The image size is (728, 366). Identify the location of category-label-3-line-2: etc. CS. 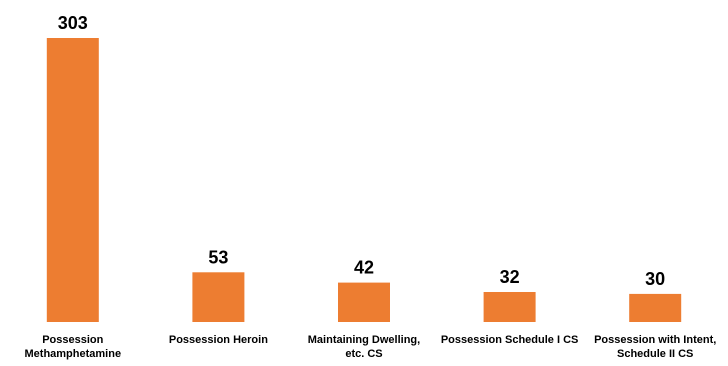
(363, 354).